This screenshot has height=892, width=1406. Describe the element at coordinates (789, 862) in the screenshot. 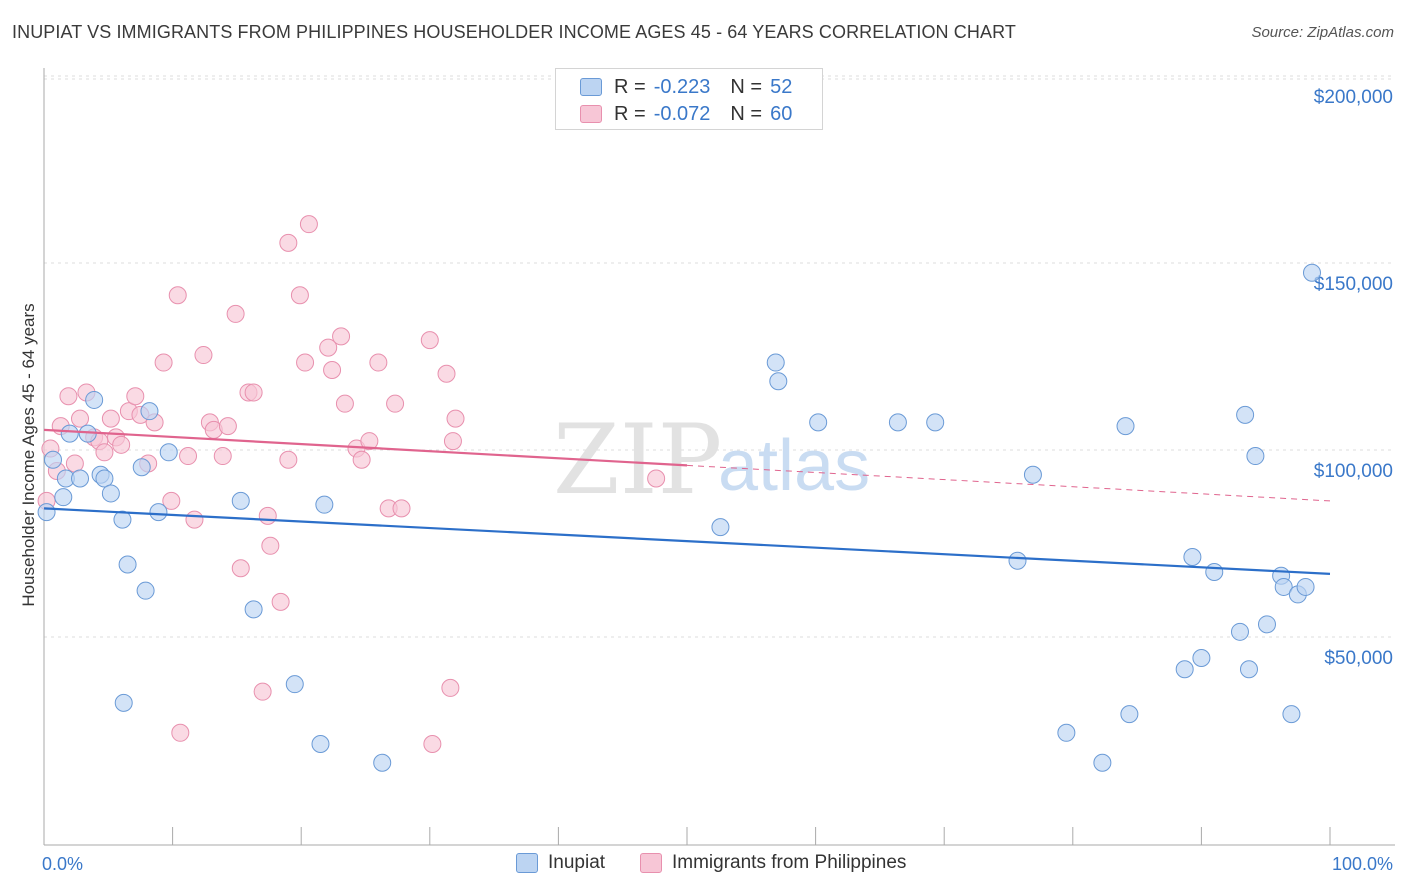

I see `bottom-legend-label-phil: Immigrants from Philippines` at that location.